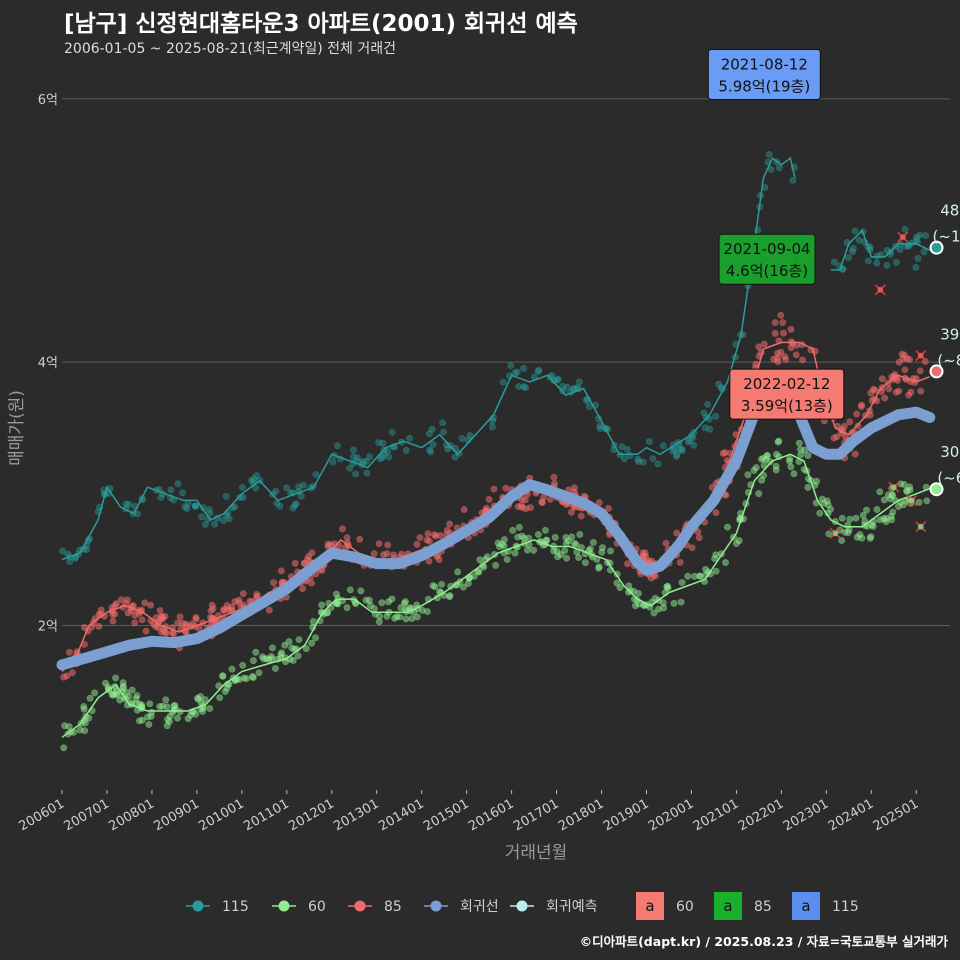  Describe the element at coordinates (491, 815) in the screenshot. I see `x-tick-label: 201601` at that location.